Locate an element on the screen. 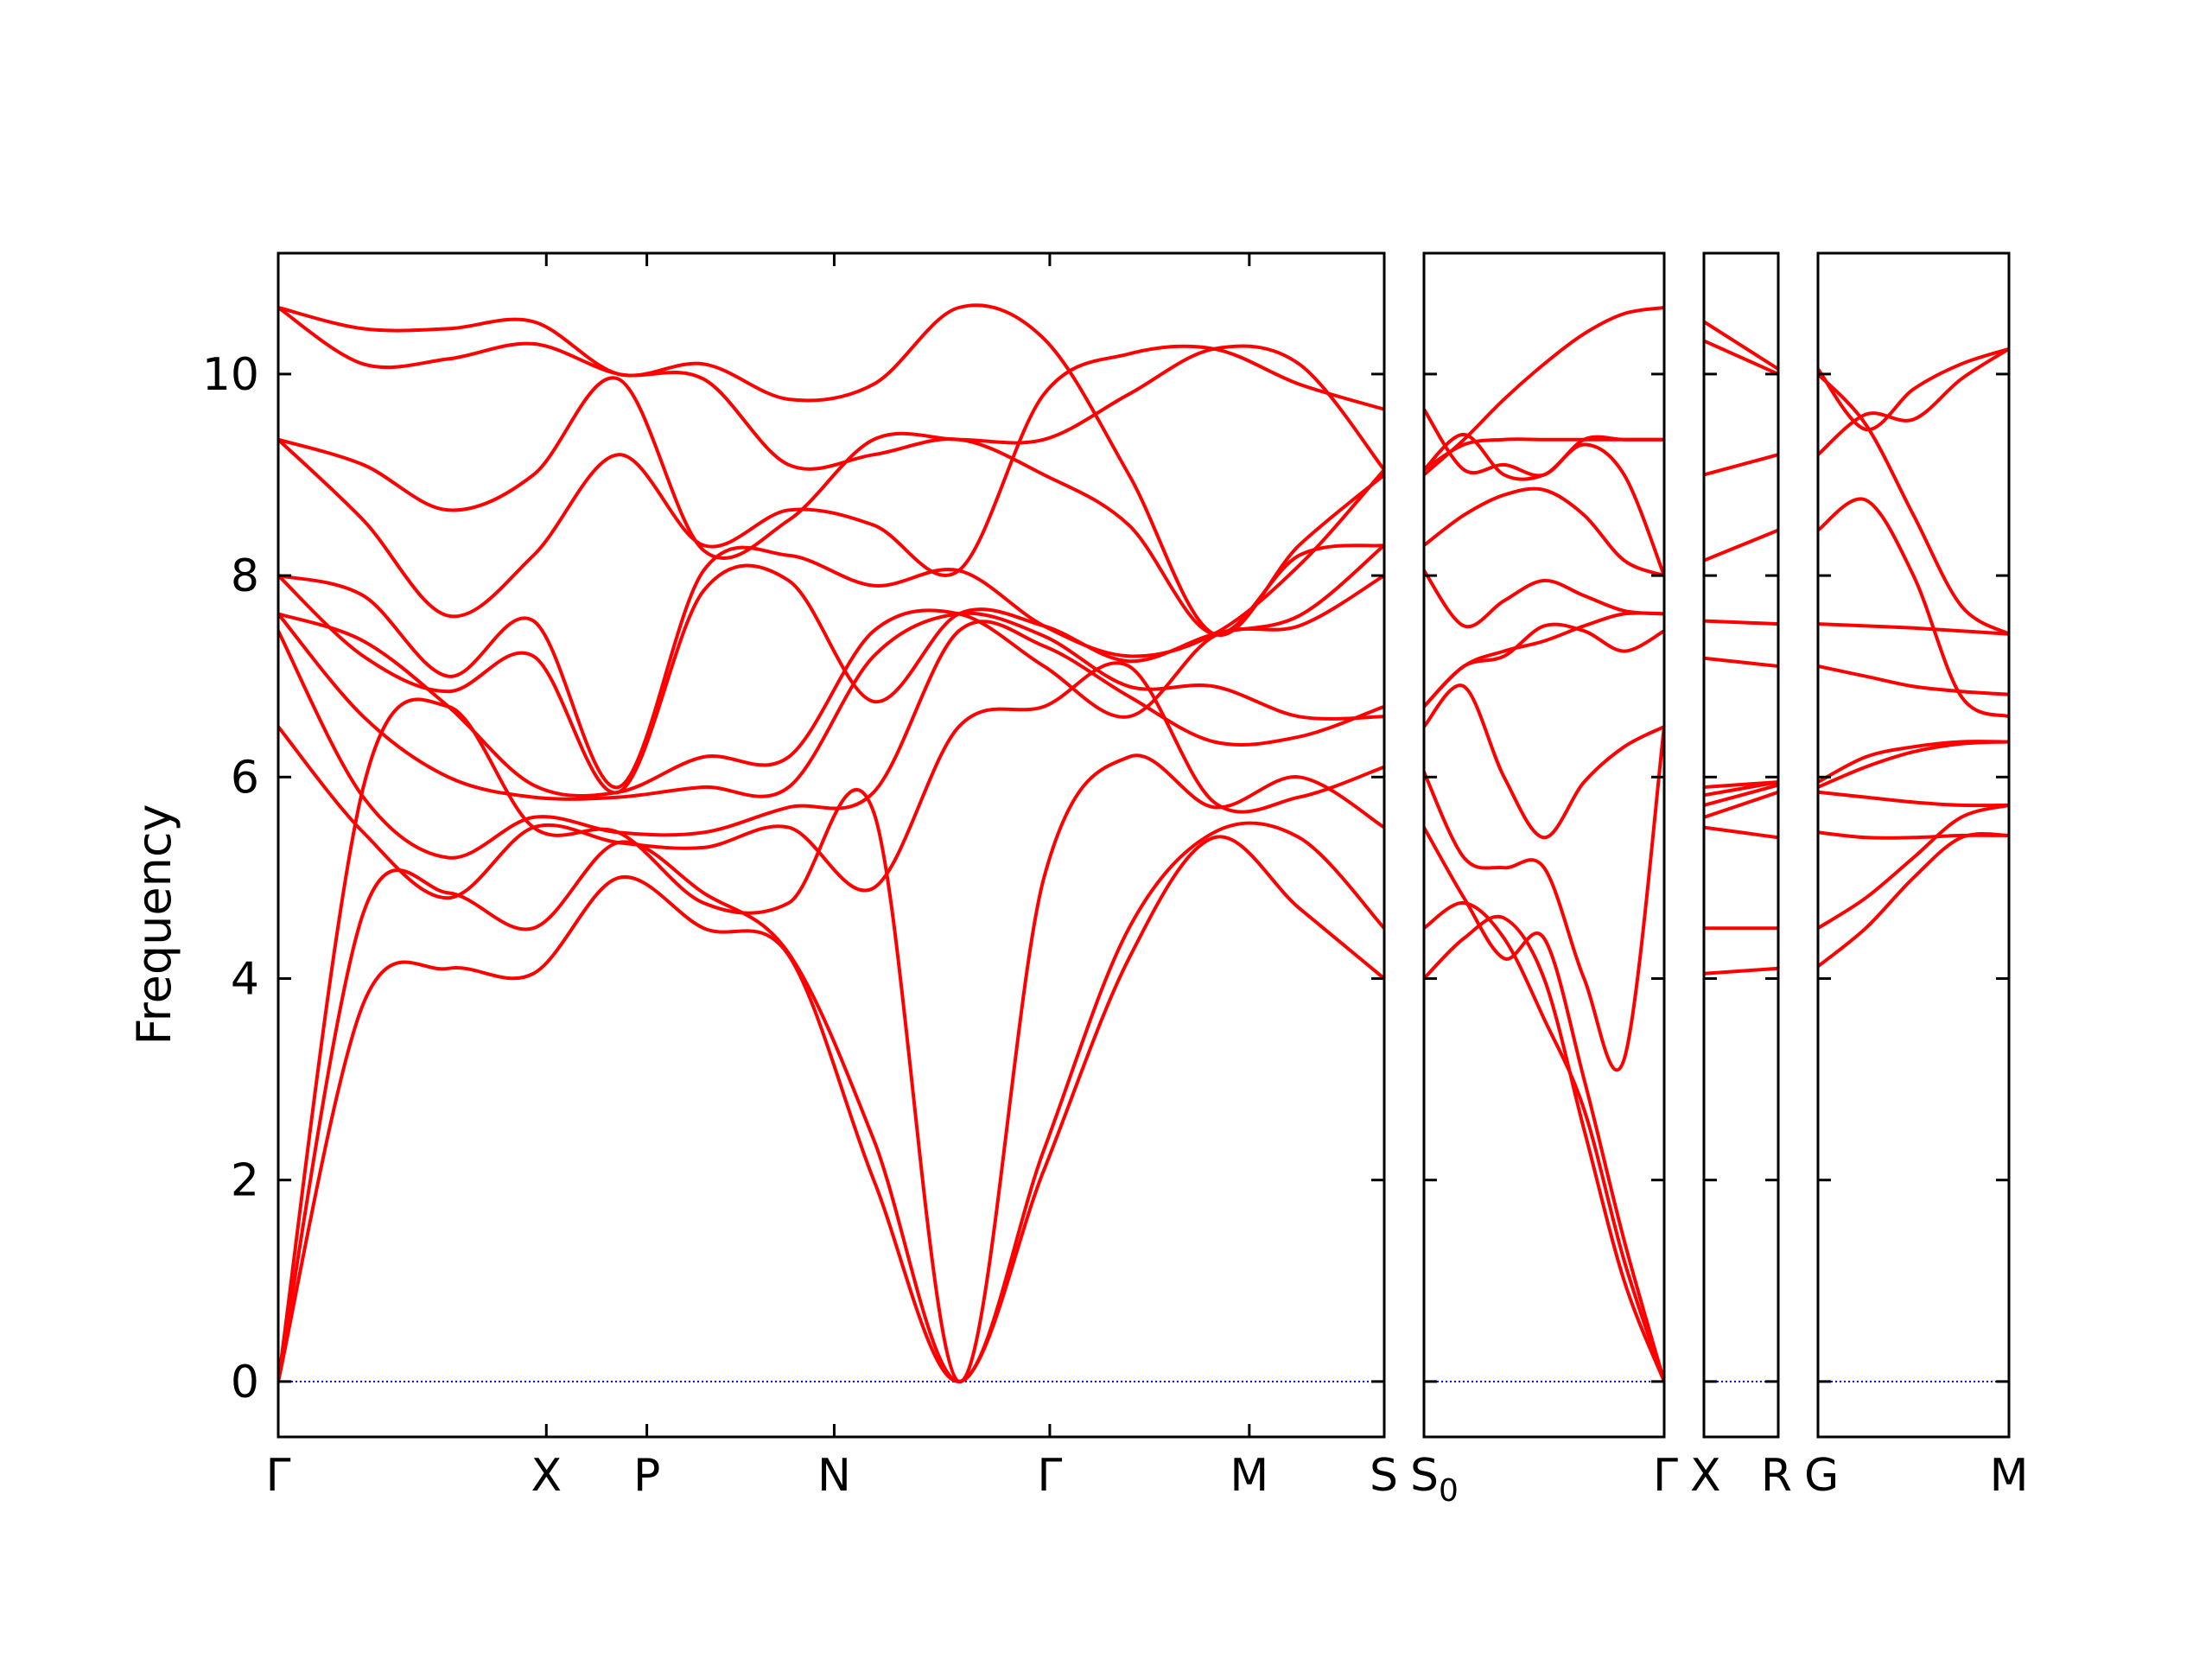 This screenshot has height=1659, width=2212. x-tick-label: S0 is located at coordinates (1434, 1479).